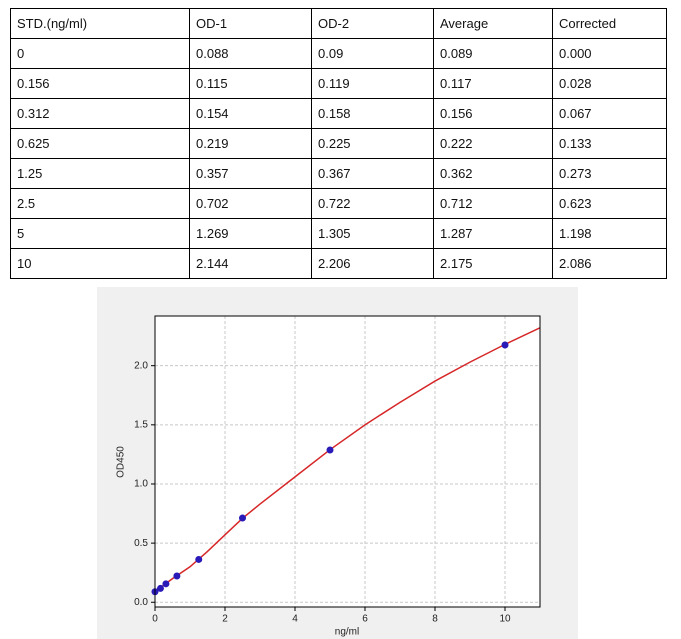  I want to click on x-tick-label: 4, so click(295, 619).